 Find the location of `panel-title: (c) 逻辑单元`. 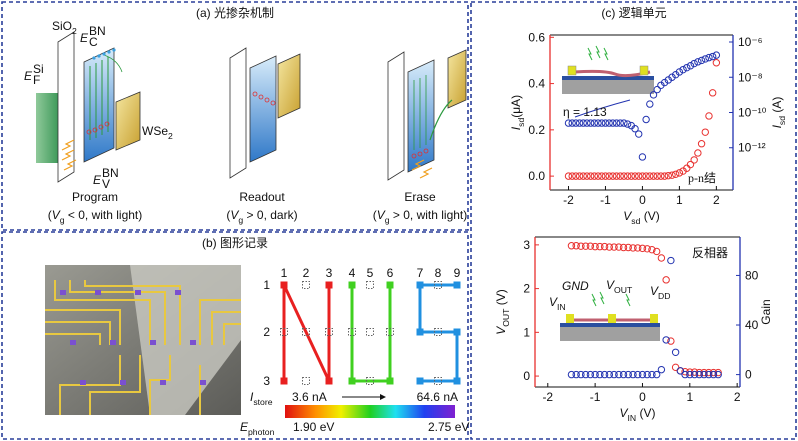

panel-title: (c) 逻辑单元 is located at coordinates (633, 13).